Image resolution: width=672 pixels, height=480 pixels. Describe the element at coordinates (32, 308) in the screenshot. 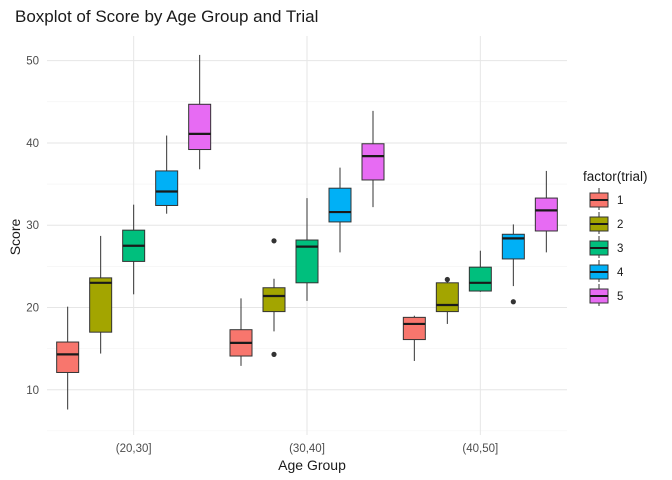

I see `y-tick-label: 20` at that location.